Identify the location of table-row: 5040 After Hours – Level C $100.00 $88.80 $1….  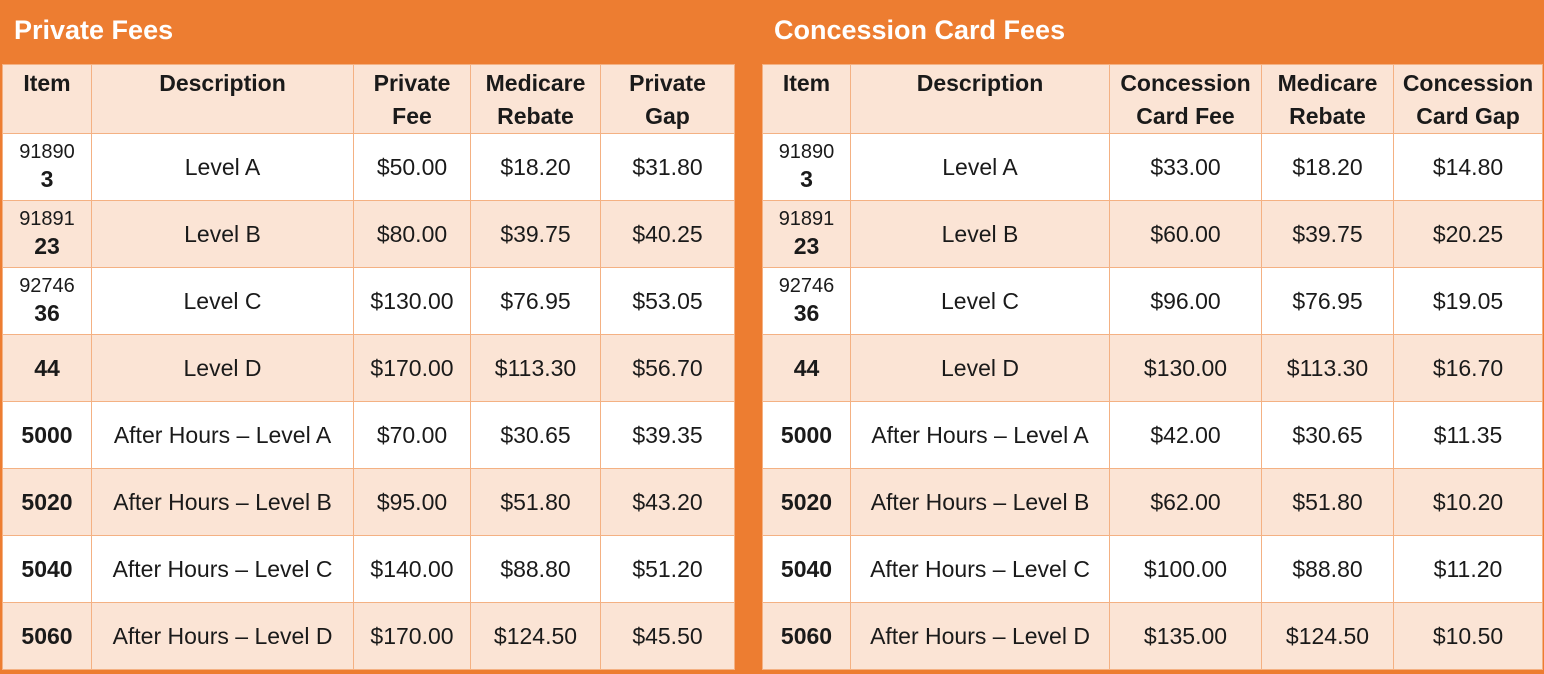
(1152, 569).